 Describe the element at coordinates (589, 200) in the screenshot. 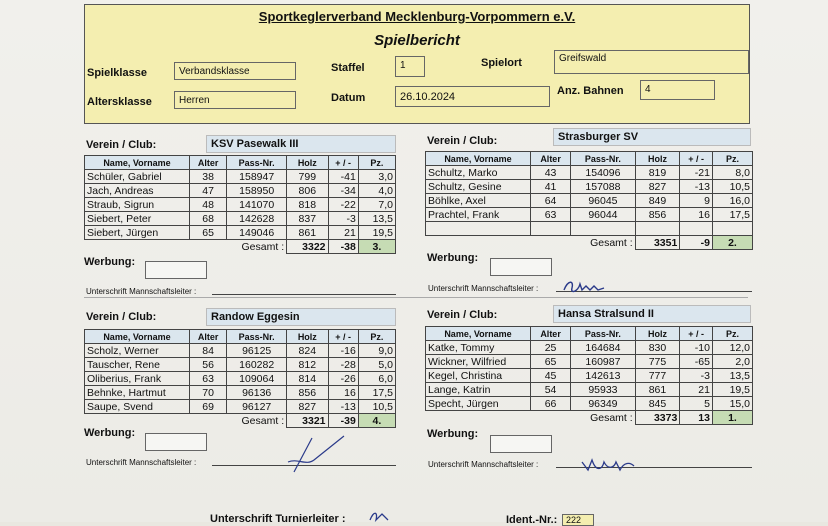

I see `table-row: Böhlke, Axel 64 96045 849 9 16,0` at that location.